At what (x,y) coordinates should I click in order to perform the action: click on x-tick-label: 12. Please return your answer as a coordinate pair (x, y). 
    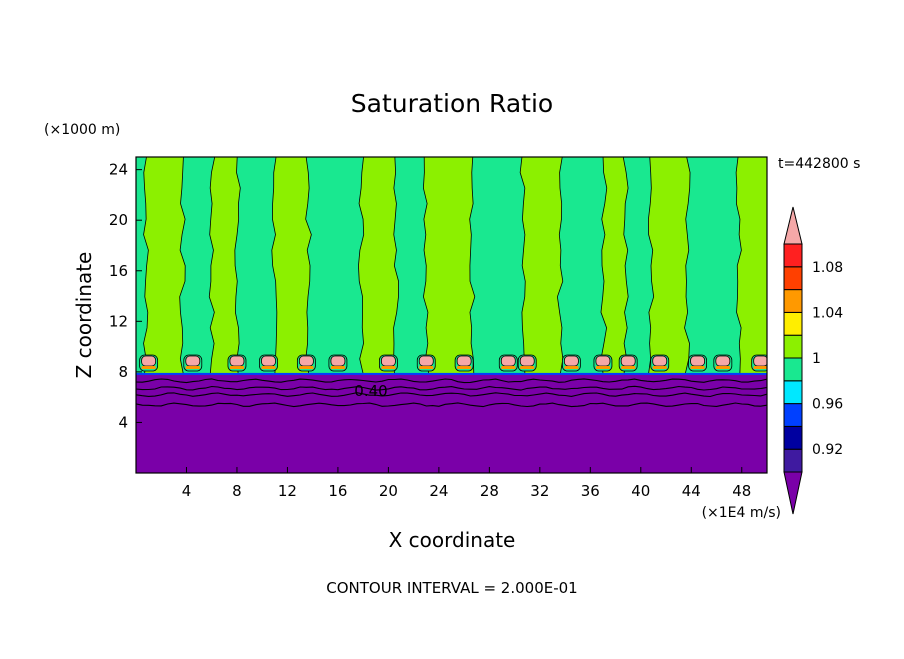
    Looking at the image, I should click on (287, 491).